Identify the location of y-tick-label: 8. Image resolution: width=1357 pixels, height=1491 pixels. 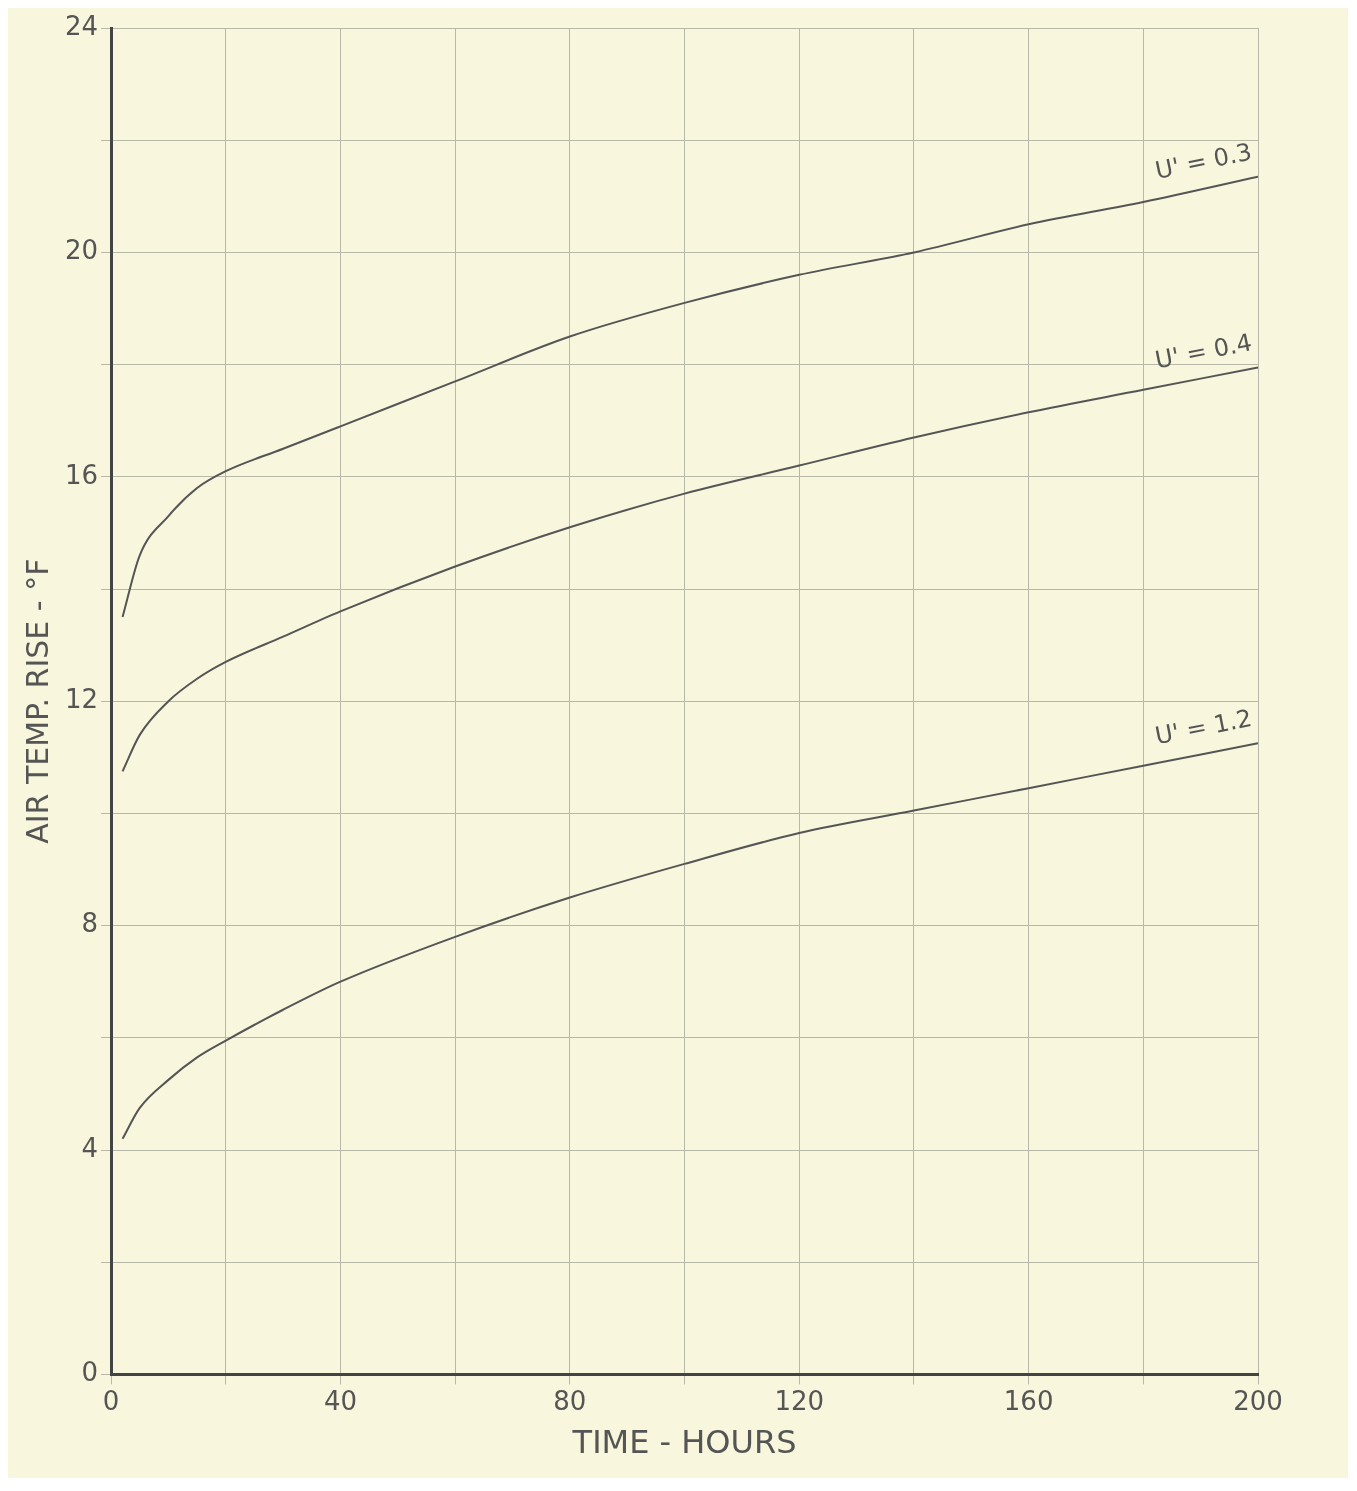
(90, 923).